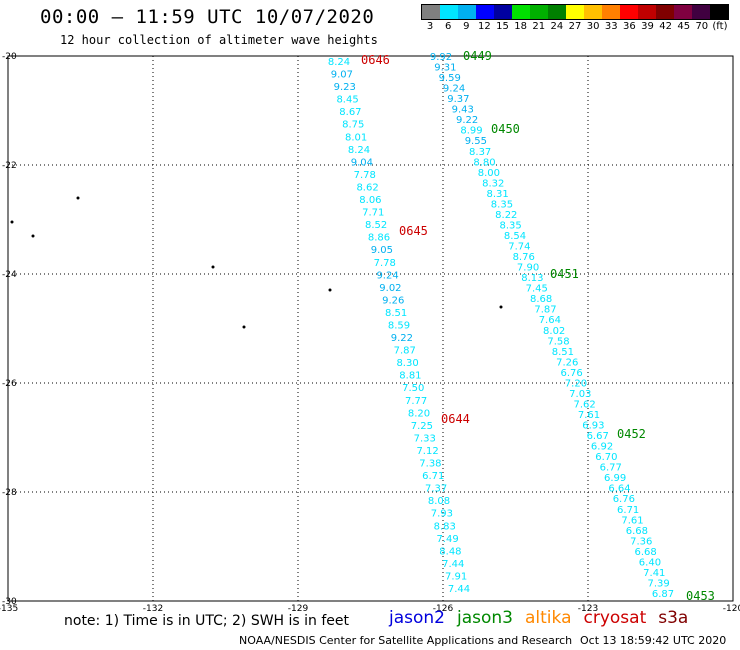  Describe the element at coordinates (567, 362) in the screenshot. I see `east-track-value: 7.26` at that location.